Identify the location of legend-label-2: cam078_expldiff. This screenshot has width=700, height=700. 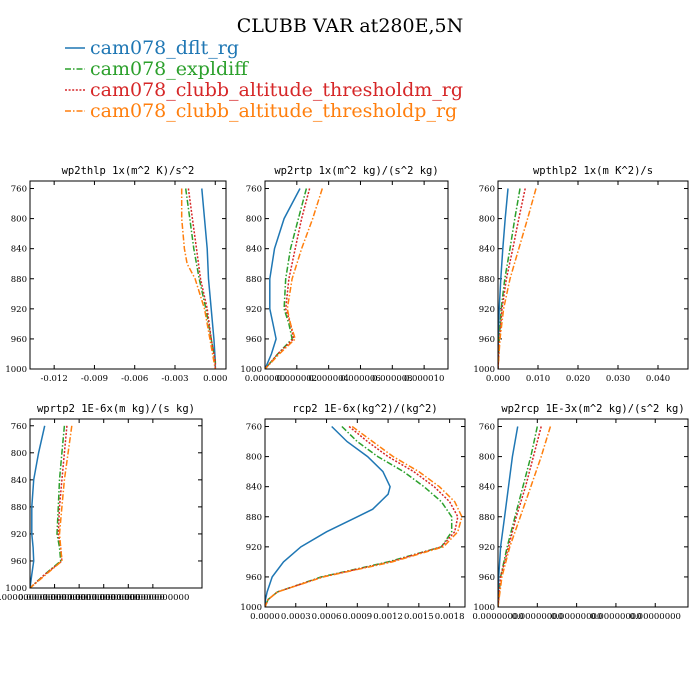
(169, 69).